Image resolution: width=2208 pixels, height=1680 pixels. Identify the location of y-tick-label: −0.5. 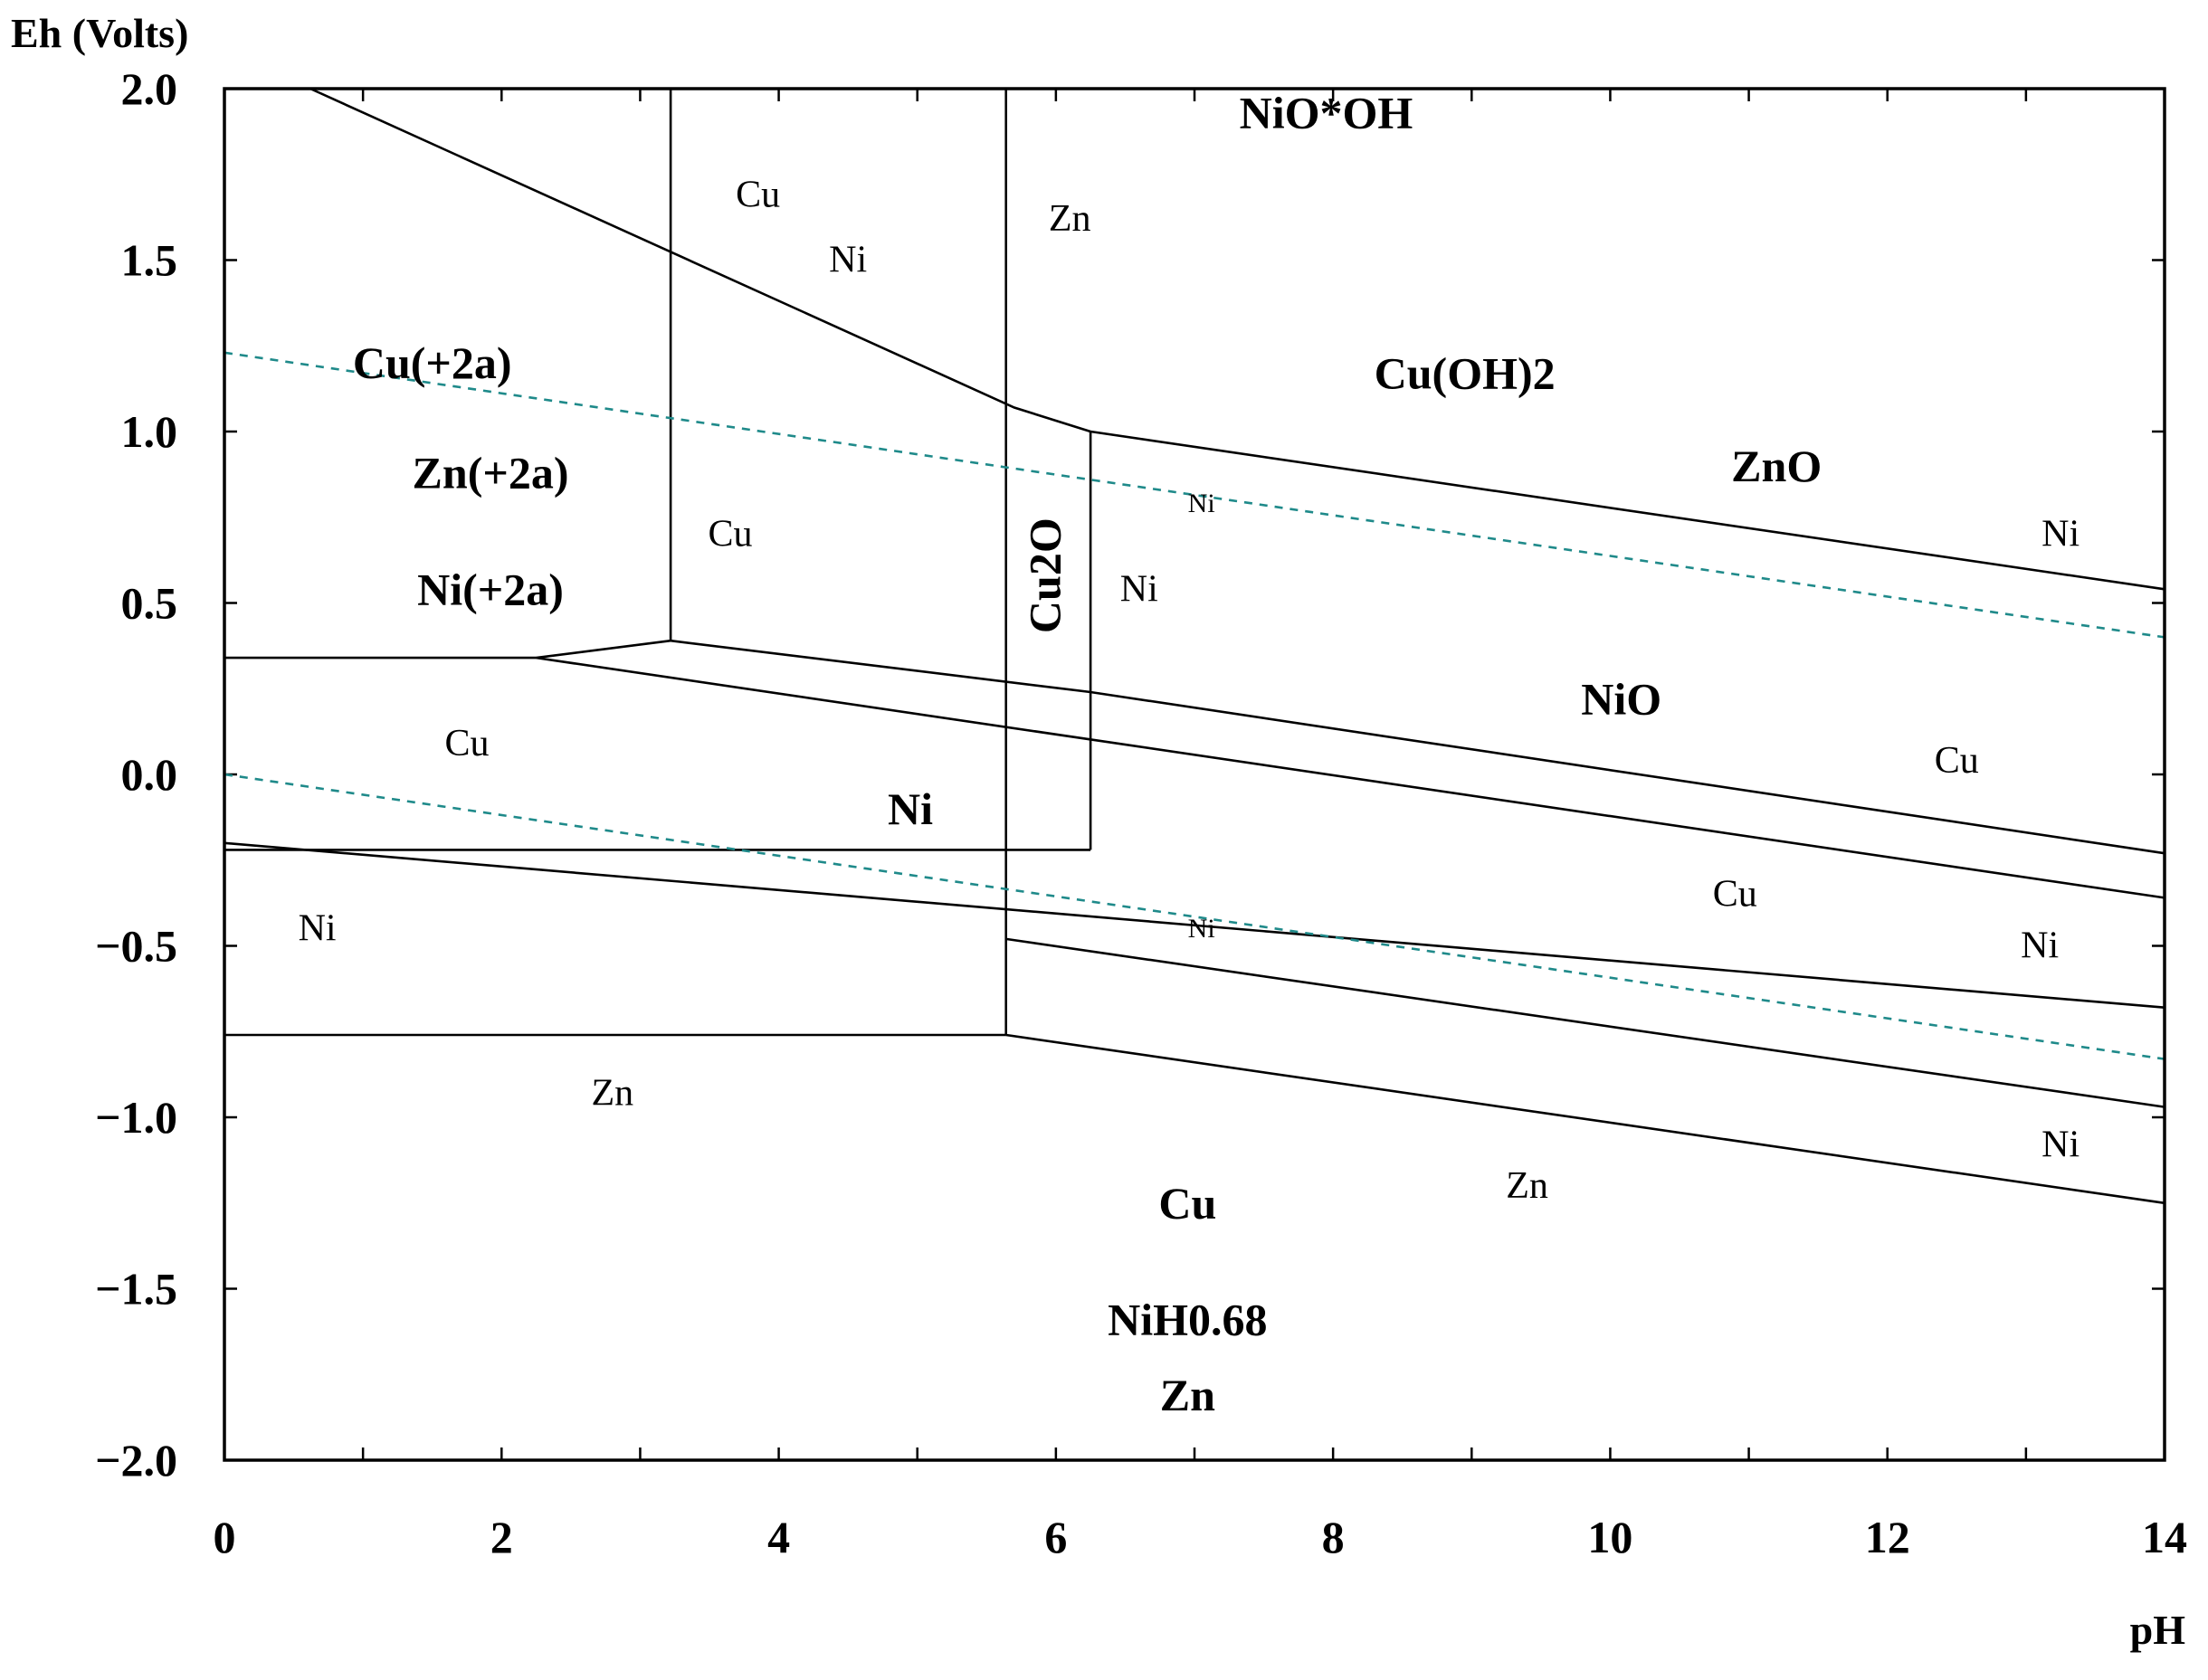
(136, 946).